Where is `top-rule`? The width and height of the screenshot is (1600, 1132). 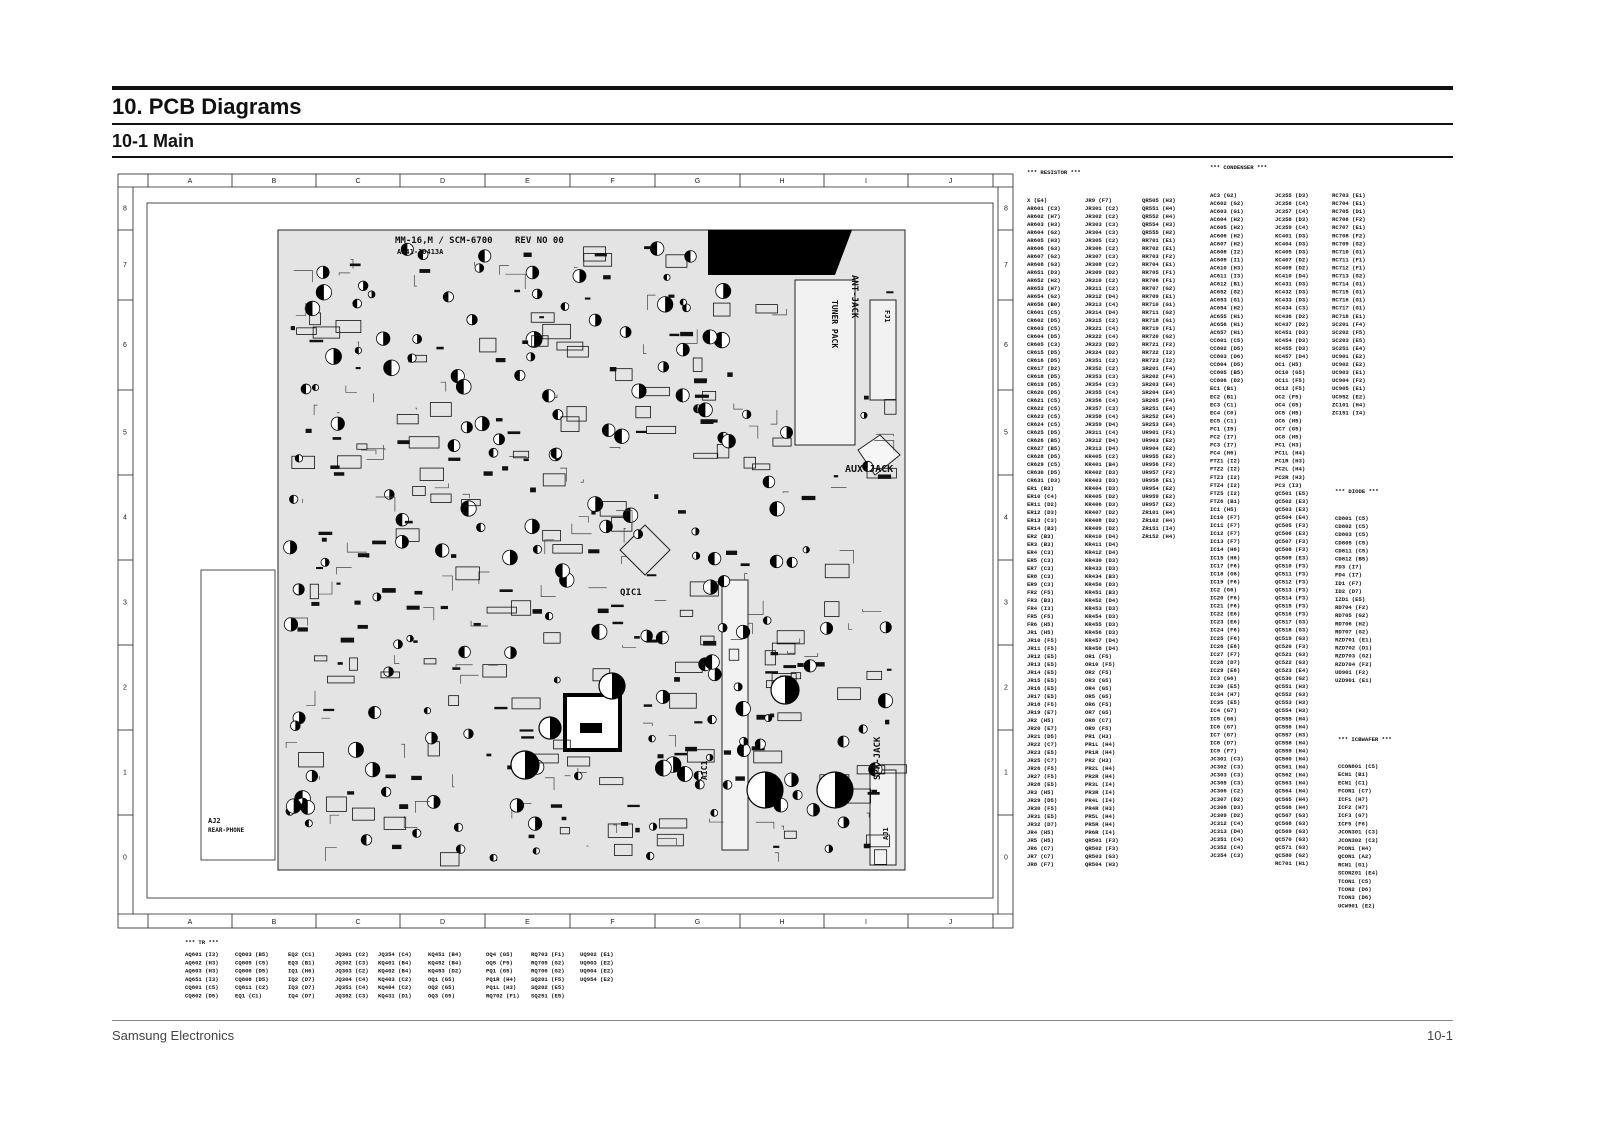 top-rule is located at coordinates (782, 88).